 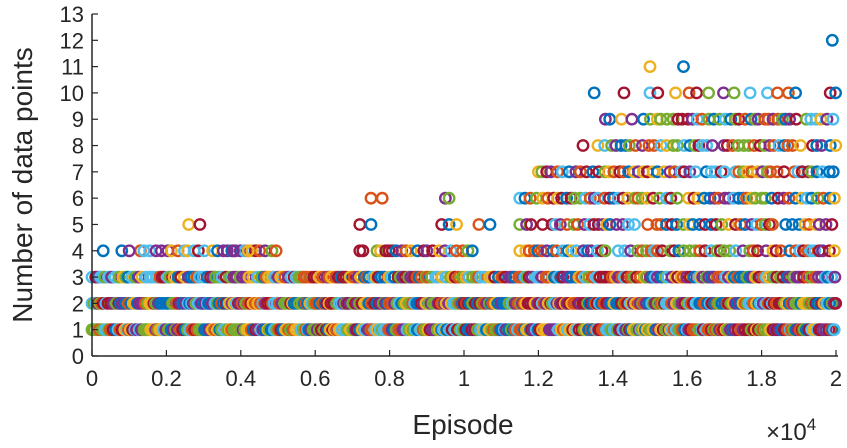 What do you see at coordinates (241, 378) in the screenshot?
I see `x-tick-label: 0.4` at bounding box center [241, 378].